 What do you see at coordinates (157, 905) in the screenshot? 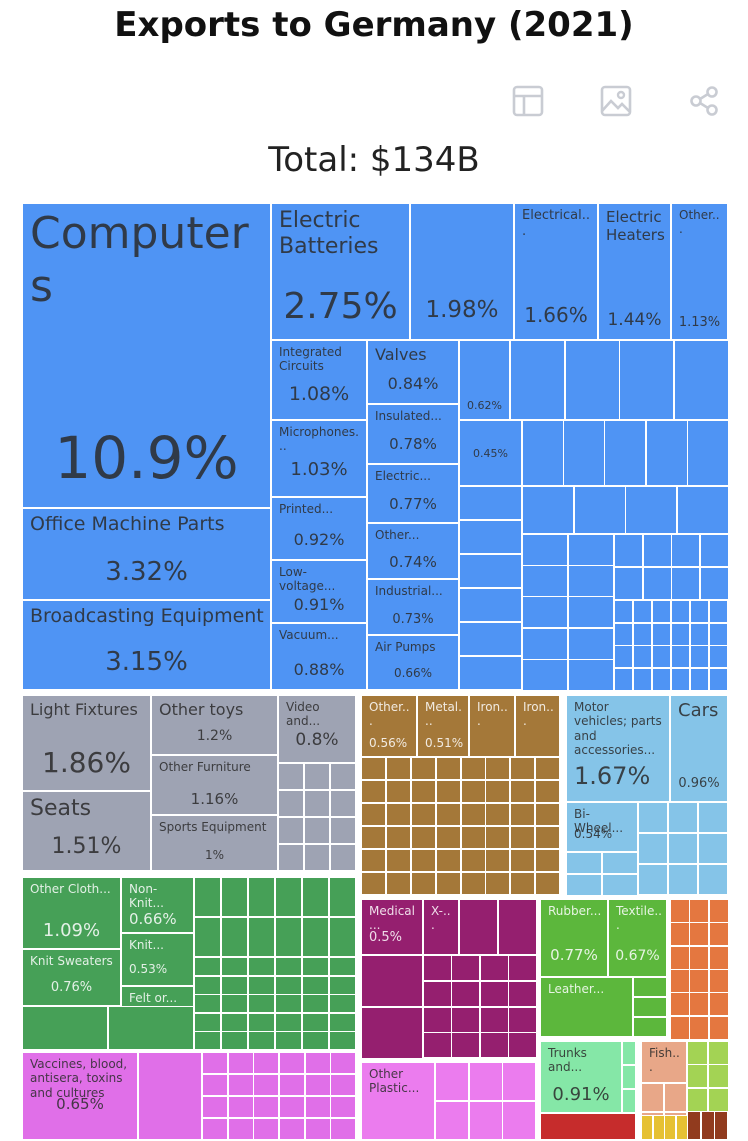
I see `treemap-cell-non-knit: Non-Knit... 0.66%` at bounding box center [157, 905].